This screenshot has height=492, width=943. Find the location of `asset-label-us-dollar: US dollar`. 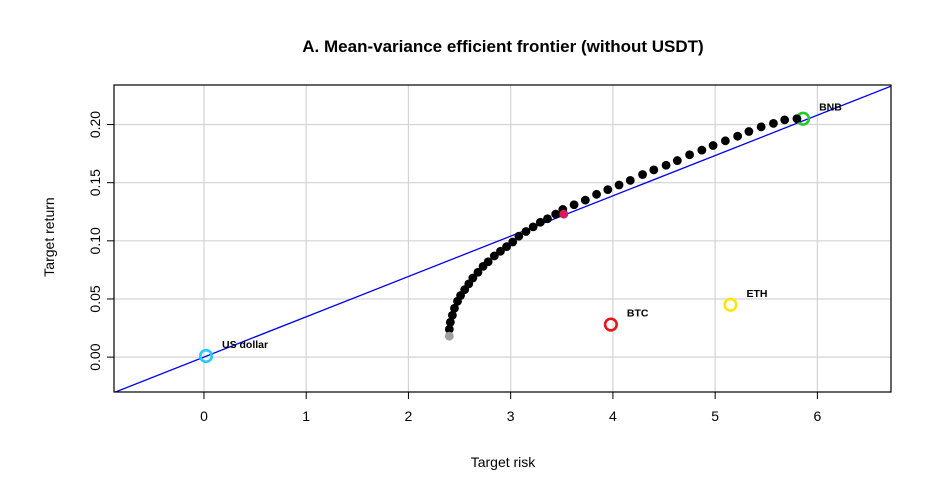

asset-label-us-dollar: US dollar is located at coordinates (245, 345).